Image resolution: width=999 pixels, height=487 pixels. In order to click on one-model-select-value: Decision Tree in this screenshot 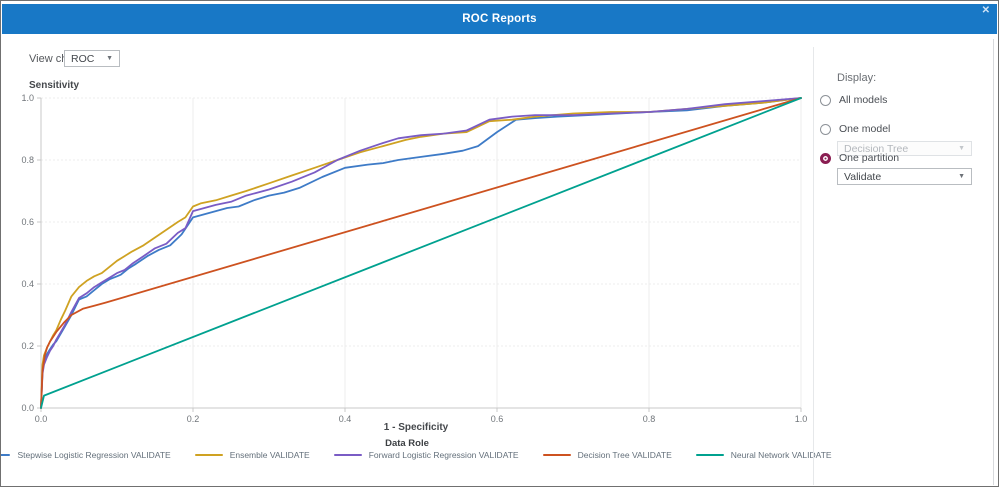, I will do `click(876, 148)`.